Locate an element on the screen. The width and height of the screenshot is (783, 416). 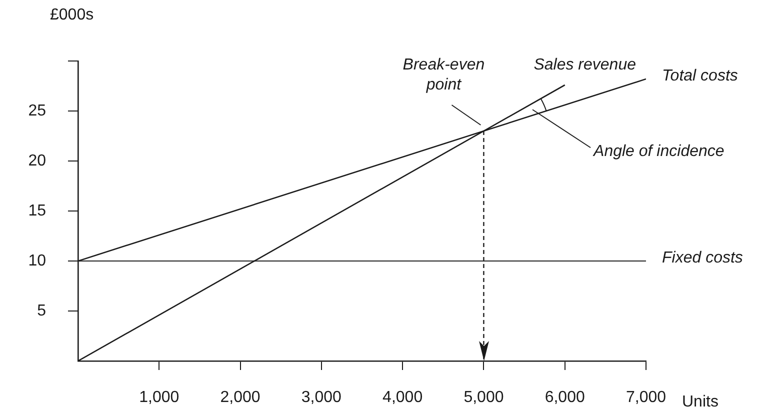
x-tick-label: 3,000 is located at coordinates (321, 397).